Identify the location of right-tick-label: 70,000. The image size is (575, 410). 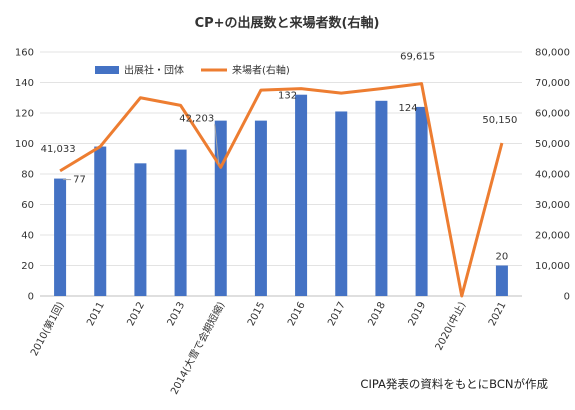
(552, 83).